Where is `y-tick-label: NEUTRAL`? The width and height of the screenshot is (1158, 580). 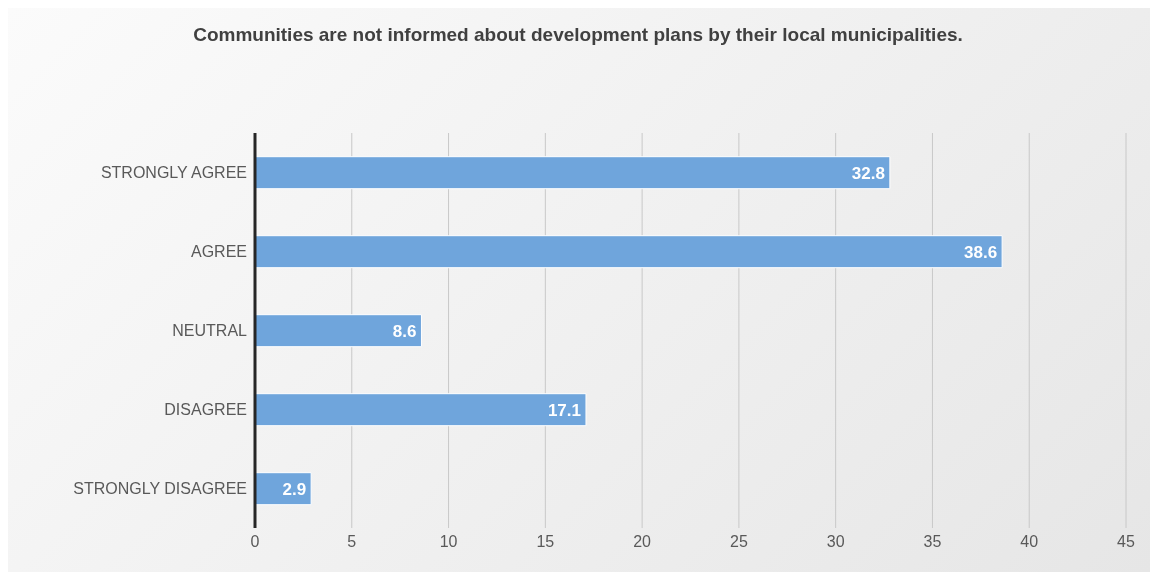
y-tick-label: NEUTRAL is located at coordinates (210, 331).